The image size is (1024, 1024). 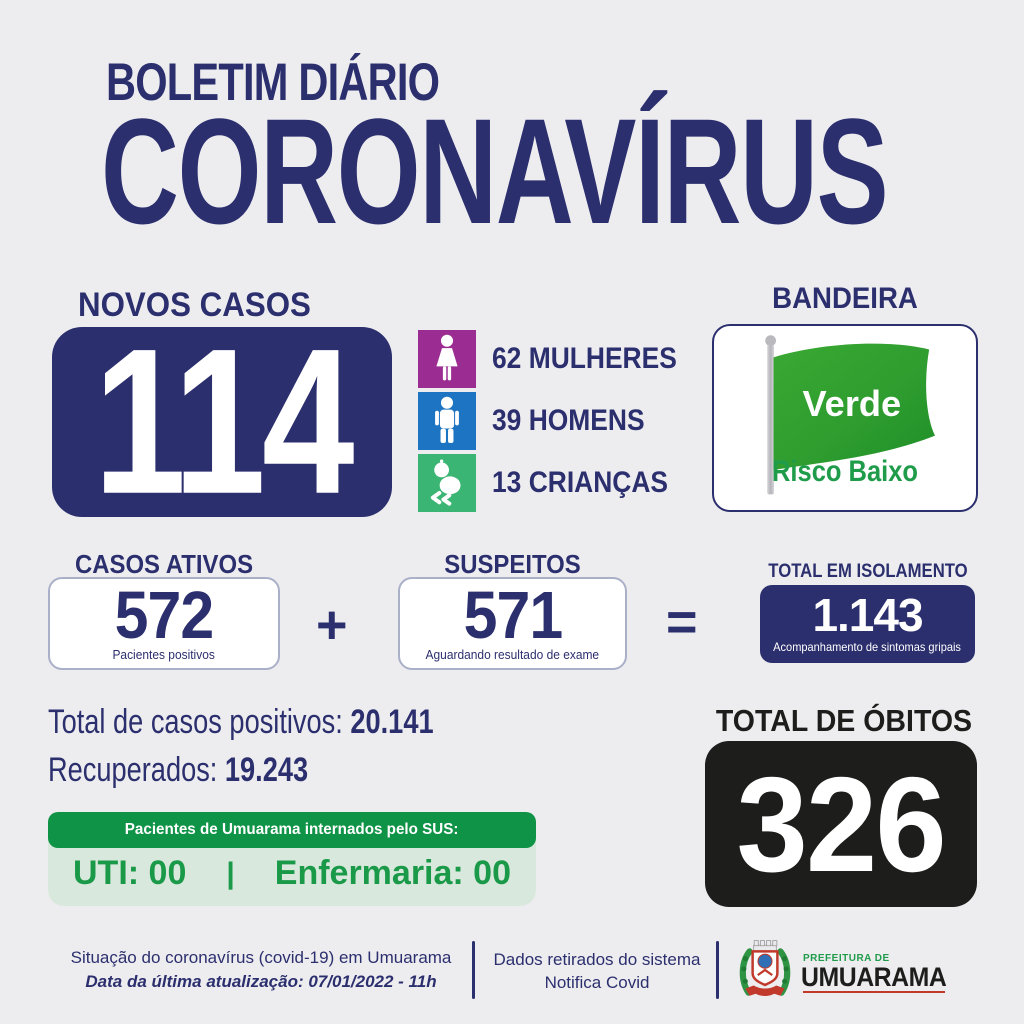 I want to click on footer-data-source-line1: Dados retirados do sistema, so click(x=597, y=959).